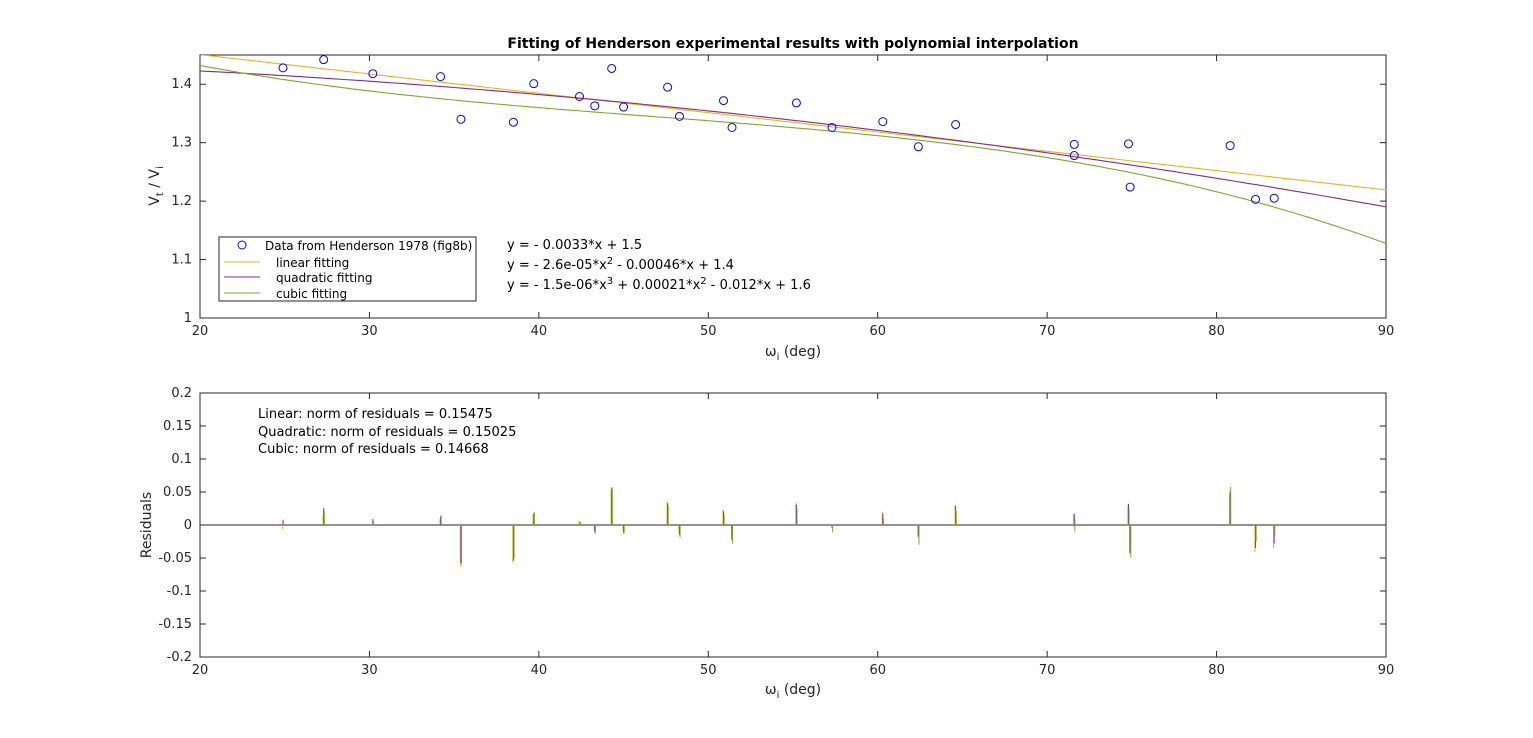 Image resolution: width=1533 pixels, height=738 pixels. I want to click on equation-linear: y = - 0.0033*x + 1.5, so click(574, 245).